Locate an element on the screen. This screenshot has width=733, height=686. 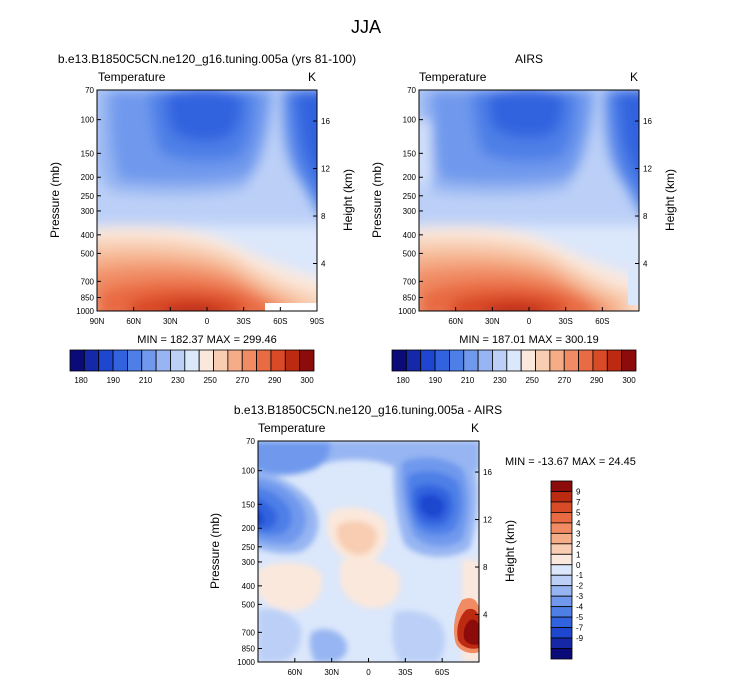
ylabel-right: Height (km) is located at coordinates (670, 200).